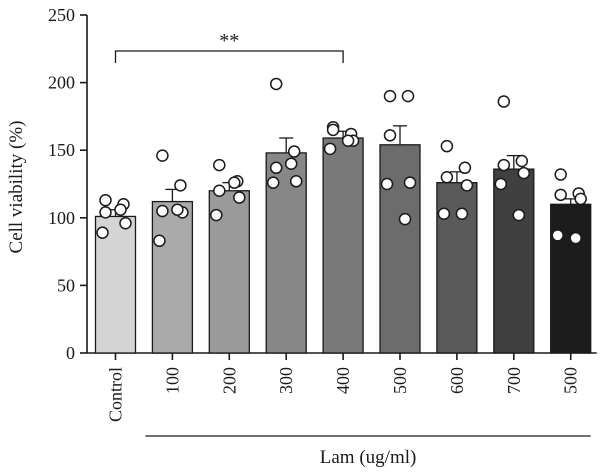 The image size is (600, 472). What do you see at coordinates (66, 285) in the screenshot?
I see `y-tick-label: 50` at bounding box center [66, 285].